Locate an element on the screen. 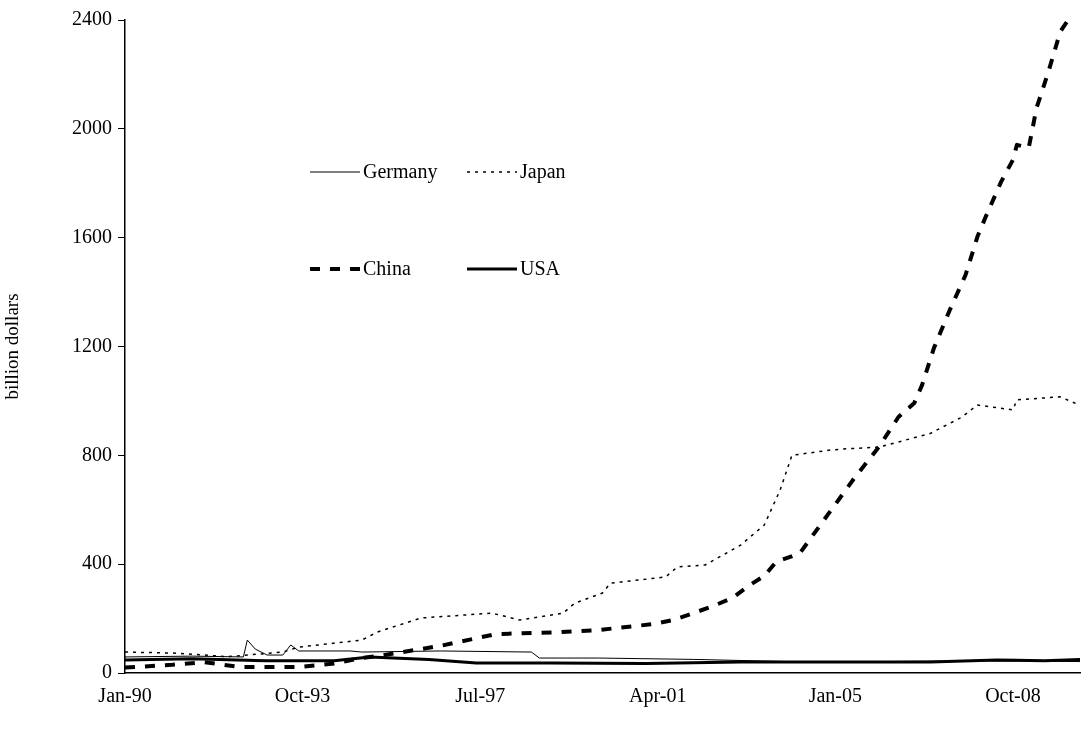 The width and height of the screenshot is (1081, 732). legend-label: USA is located at coordinates (540, 268).